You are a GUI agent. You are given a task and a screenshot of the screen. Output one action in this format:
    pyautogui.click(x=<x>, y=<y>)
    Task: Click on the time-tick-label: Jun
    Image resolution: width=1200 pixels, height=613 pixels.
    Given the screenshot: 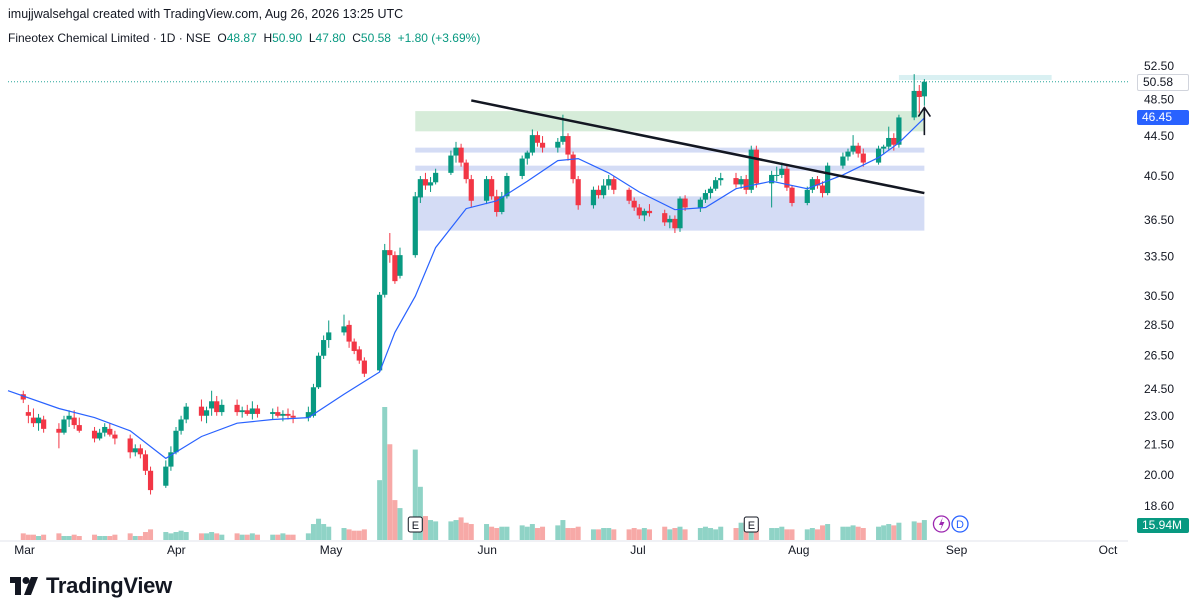 What is the action you would take?
    pyautogui.click(x=487, y=550)
    